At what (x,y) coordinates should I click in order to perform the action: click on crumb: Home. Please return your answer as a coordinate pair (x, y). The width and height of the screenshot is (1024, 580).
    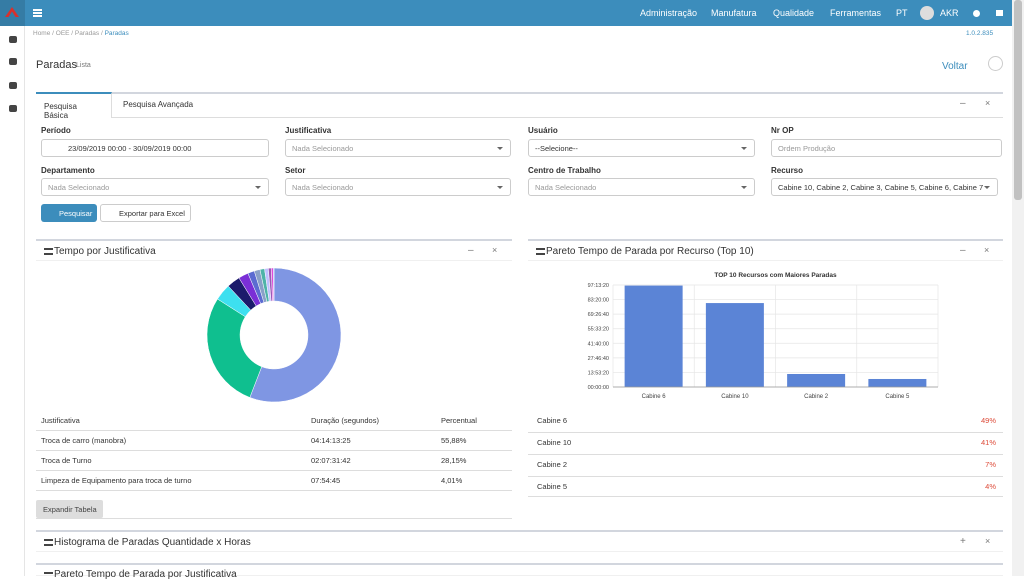
    Looking at the image, I should click on (42, 33).